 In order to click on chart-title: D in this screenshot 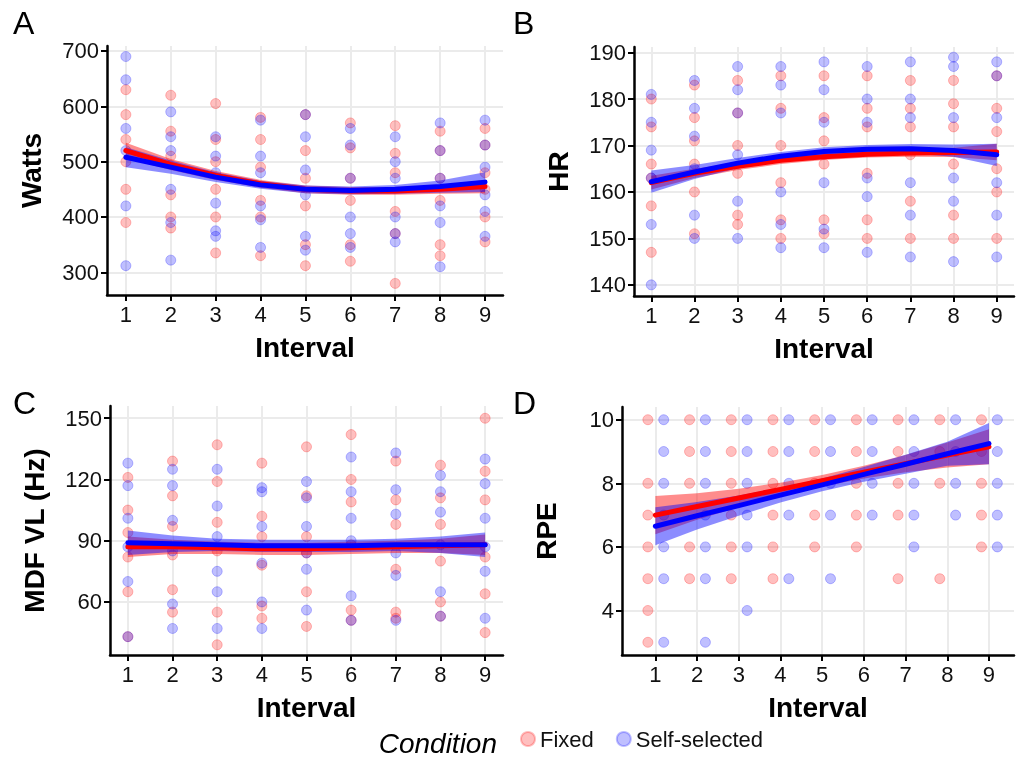, I will do `click(525, 403)`.